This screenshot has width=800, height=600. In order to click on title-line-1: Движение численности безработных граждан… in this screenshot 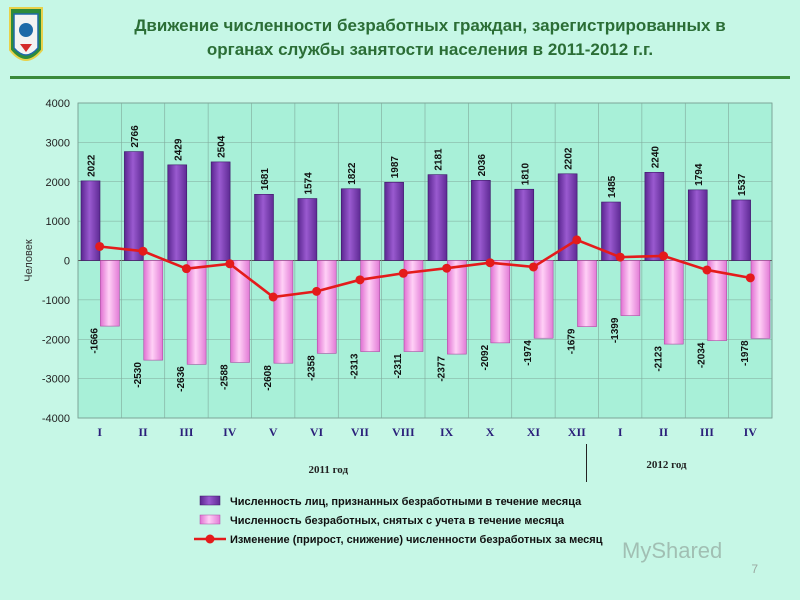, I will do `click(430, 25)`.